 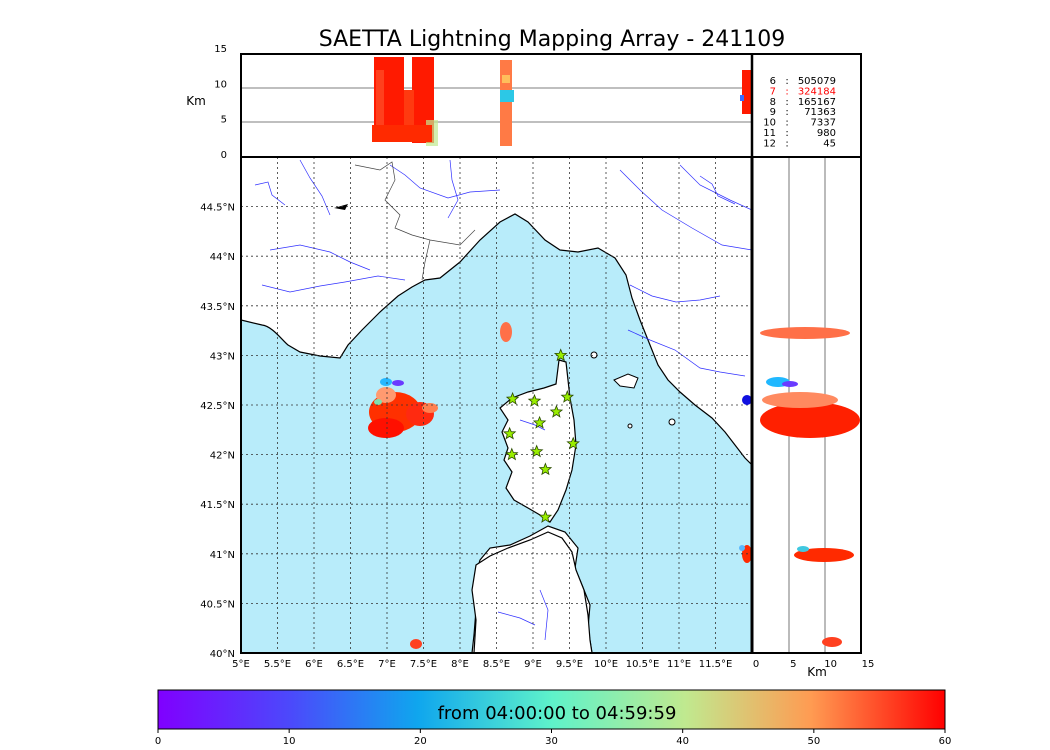 I want to click on map-y-tick-label: 40.5°N, so click(x=217, y=604).